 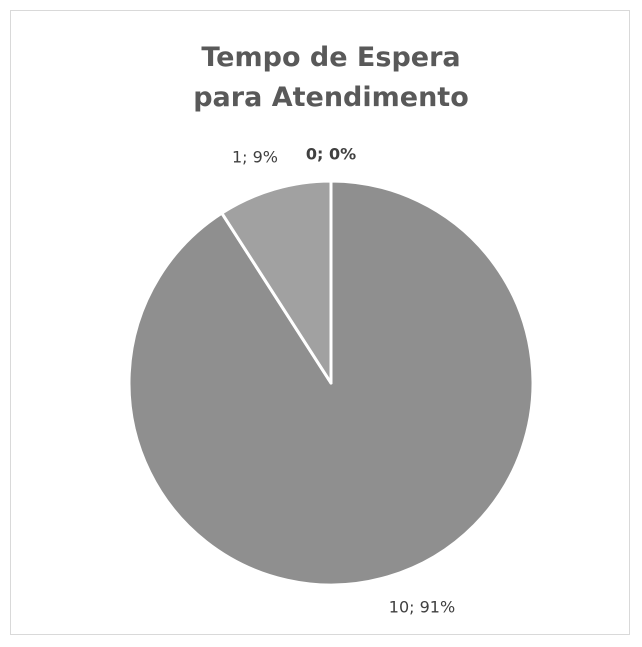 What do you see at coordinates (331, 77) in the screenshot?
I see `chart-title: Tempo de Espera para Atendimento` at bounding box center [331, 77].